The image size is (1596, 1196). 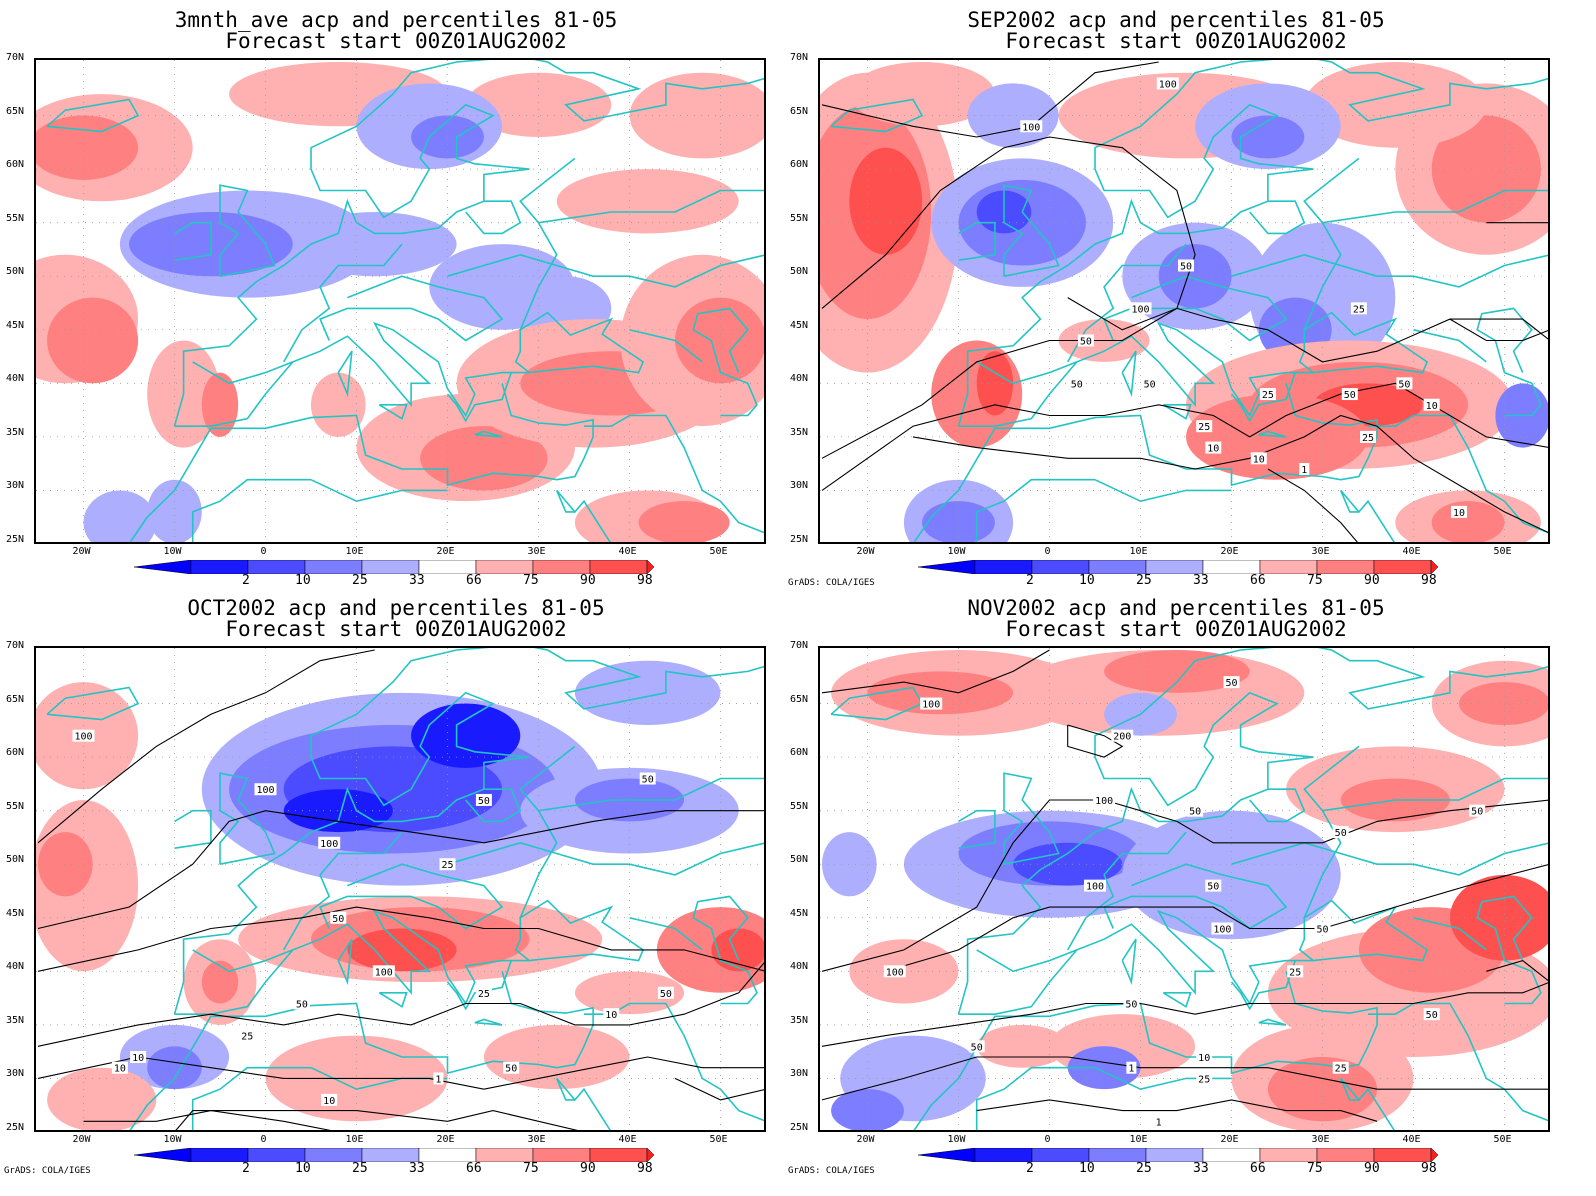 What do you see at coordinates (15, 432) in the screenshot?
I see `latitude-tick-label: 35N` at bounding box center [15, 432].